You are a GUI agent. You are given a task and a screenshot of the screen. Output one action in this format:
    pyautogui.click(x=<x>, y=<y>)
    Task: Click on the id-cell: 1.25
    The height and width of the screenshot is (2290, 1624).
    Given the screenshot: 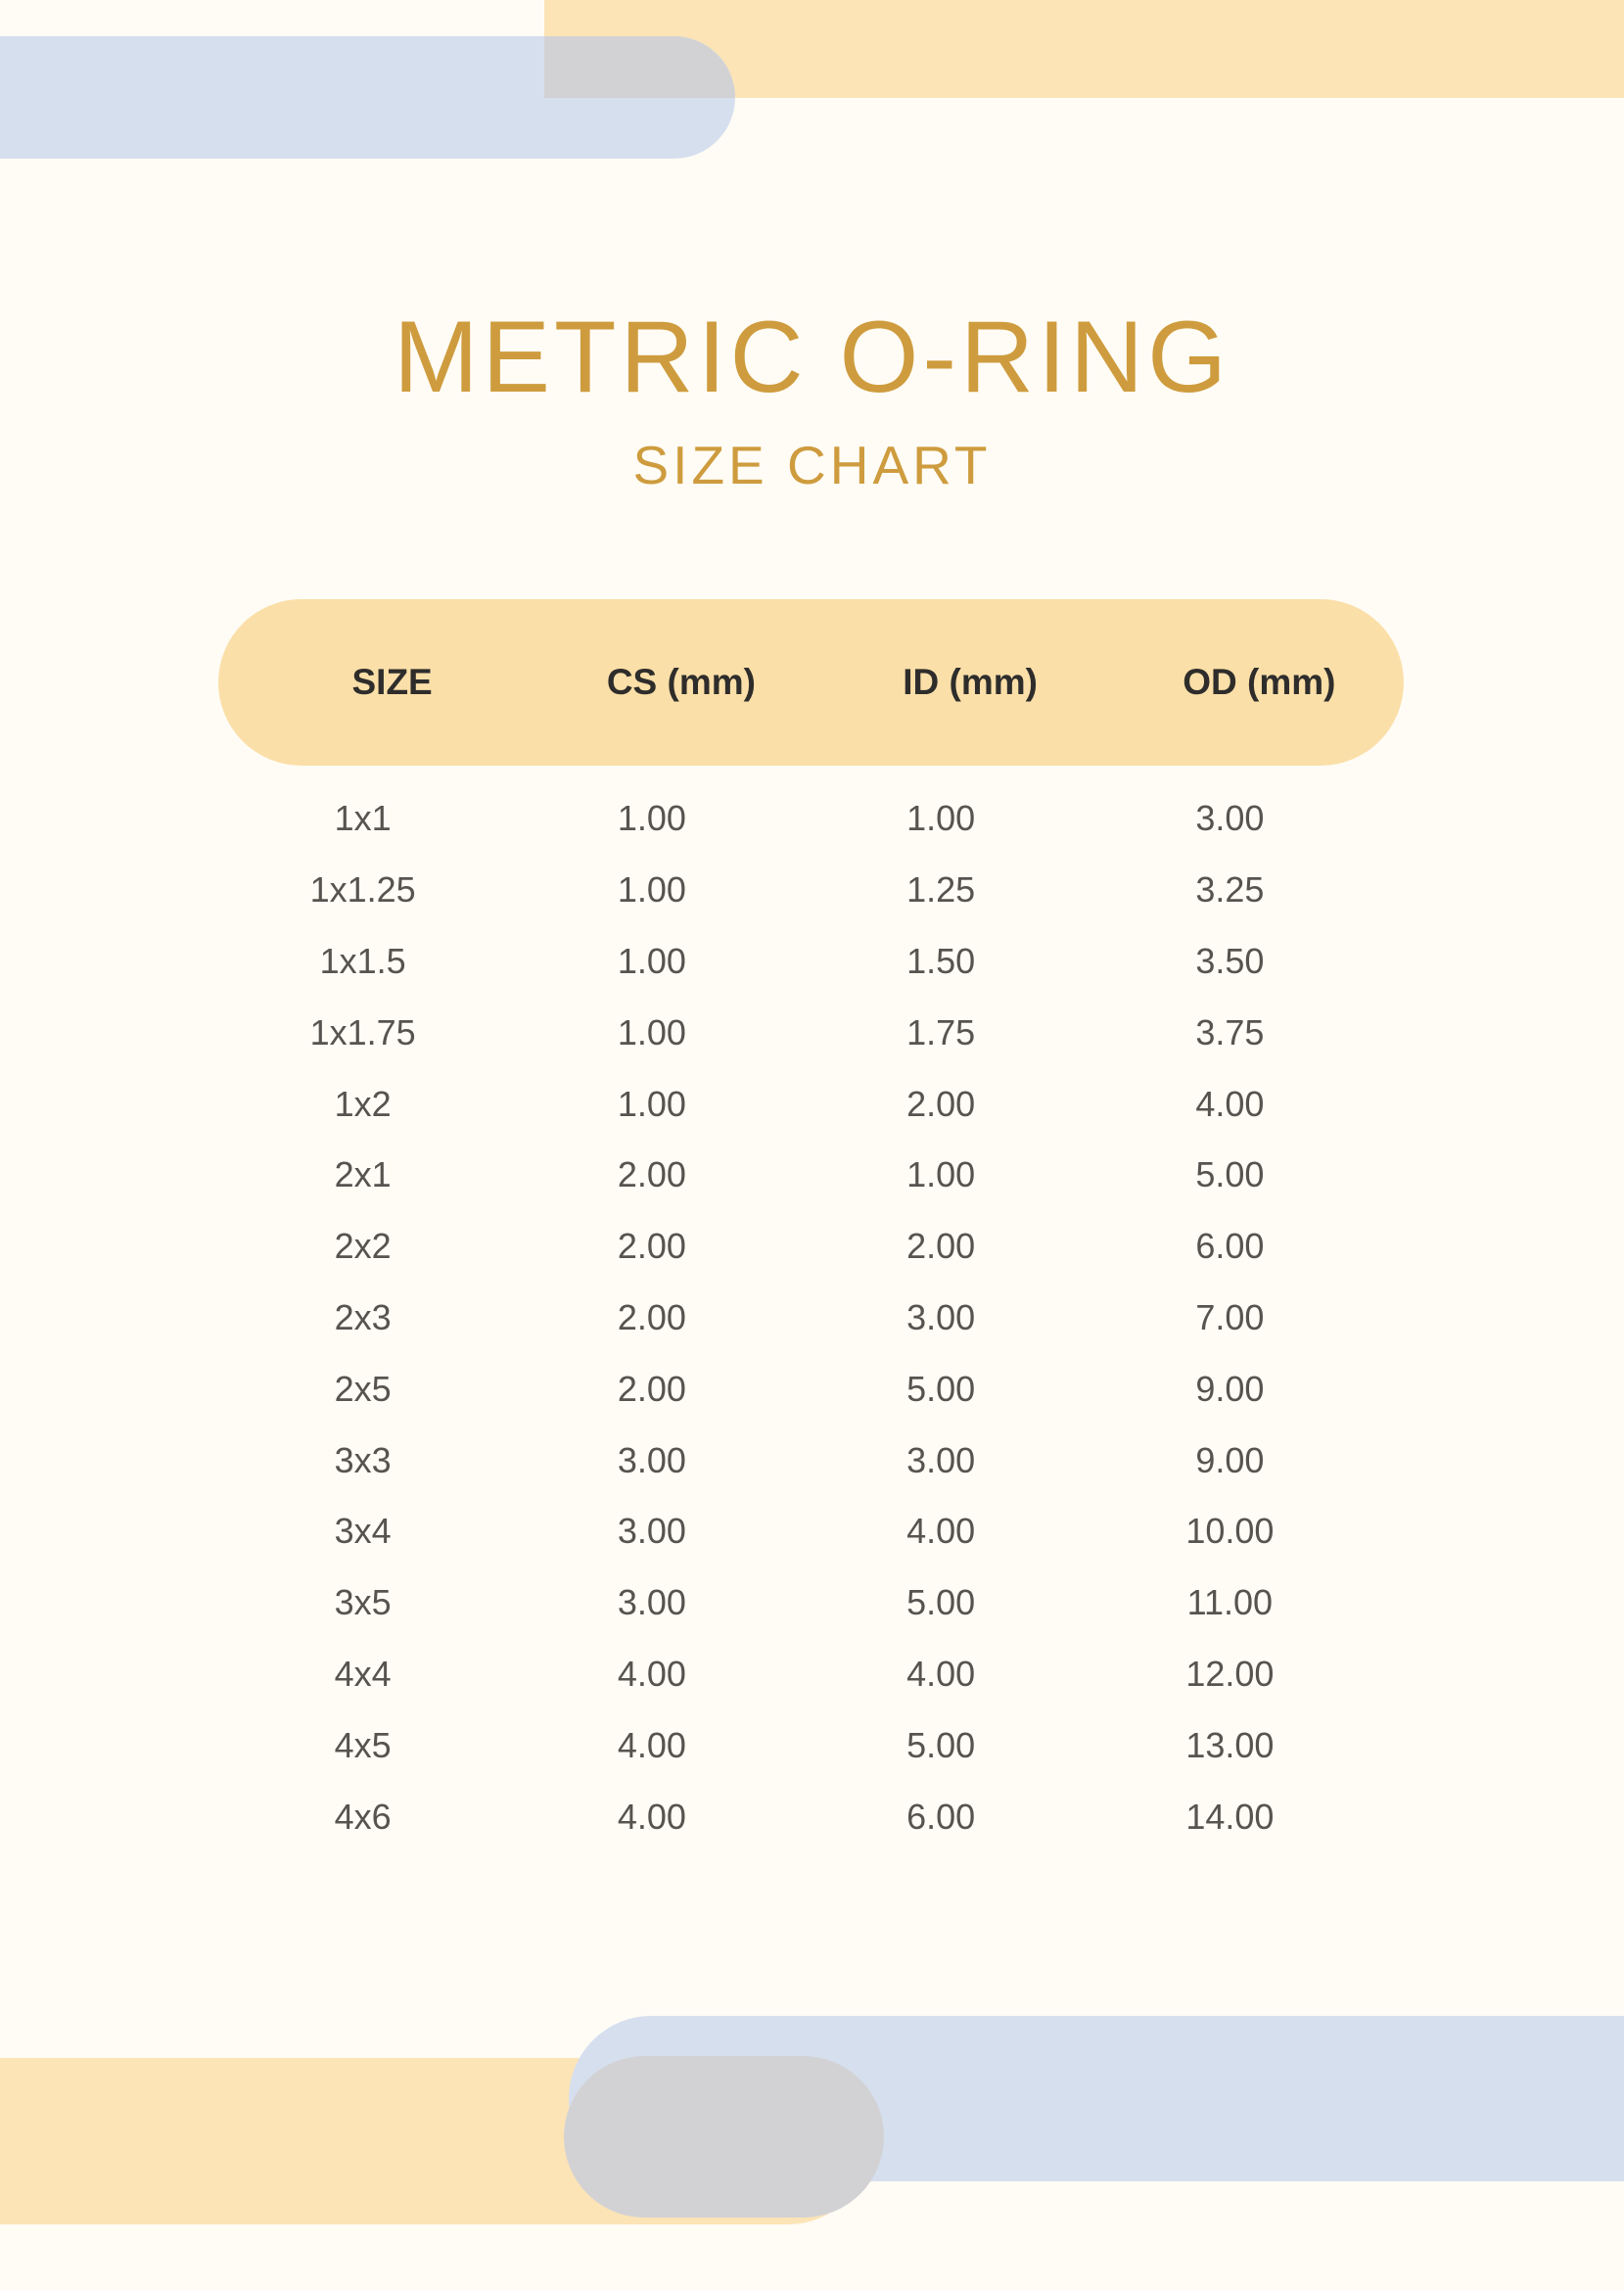 What is the action you would take?
    pyautogui.click(x=941, y=890)
    